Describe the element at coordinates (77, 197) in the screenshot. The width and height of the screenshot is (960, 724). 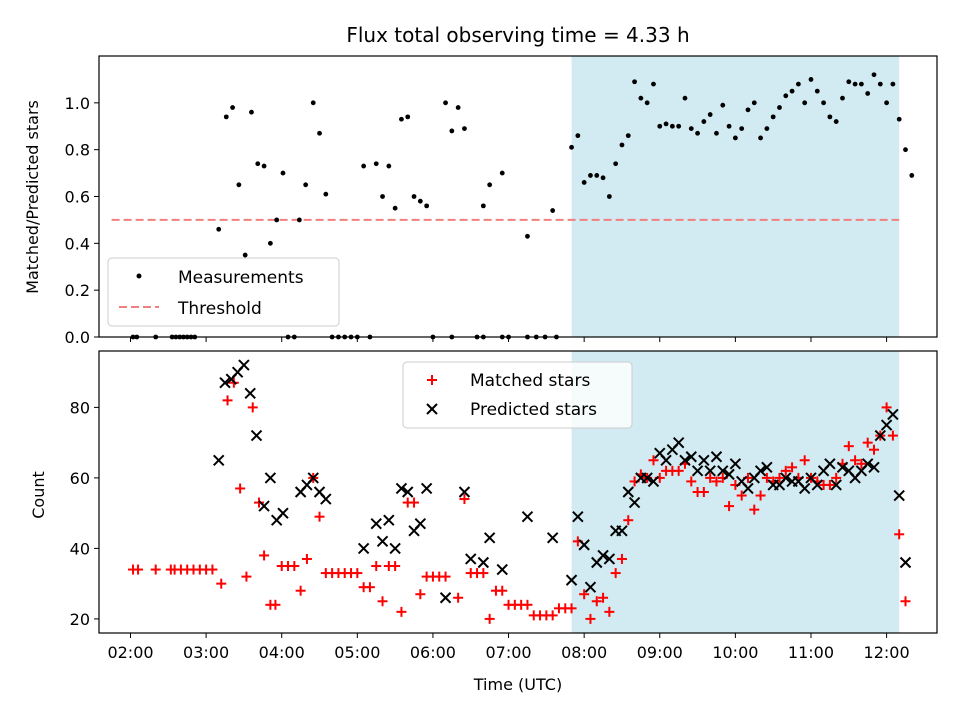
I see `top-y-tick-label-3: 0.6` at that location.